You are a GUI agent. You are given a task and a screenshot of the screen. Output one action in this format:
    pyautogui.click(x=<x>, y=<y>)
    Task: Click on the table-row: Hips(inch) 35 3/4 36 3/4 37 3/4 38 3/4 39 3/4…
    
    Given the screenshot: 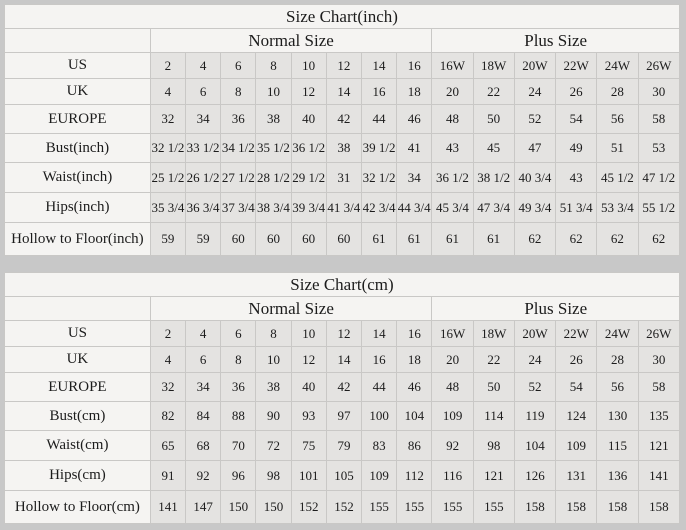 What is the action you would take?
    pyautogui.click(x=342, y=207)
    